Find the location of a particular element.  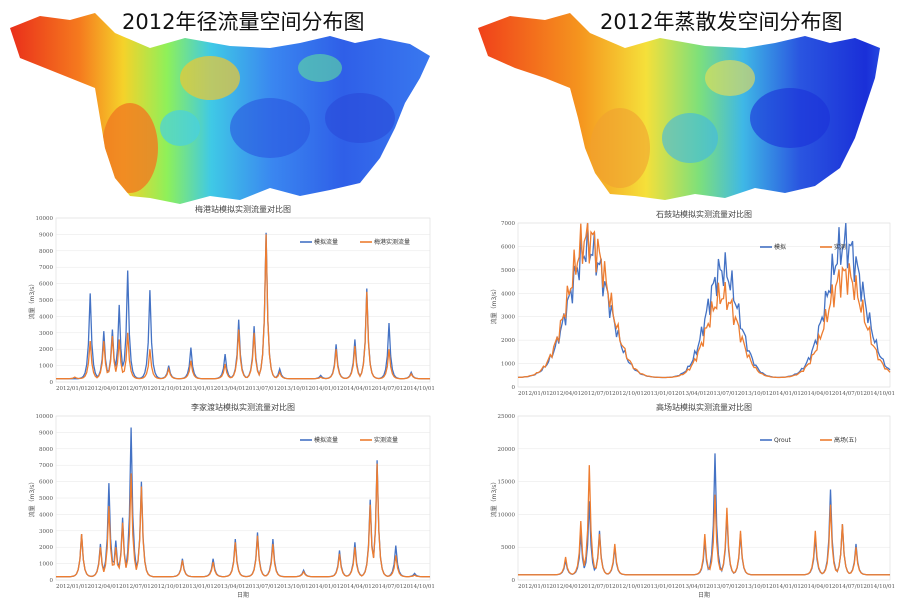

chart-title: 石鼓站模拟实测流量对比图 is located at coordinates (704, 214).